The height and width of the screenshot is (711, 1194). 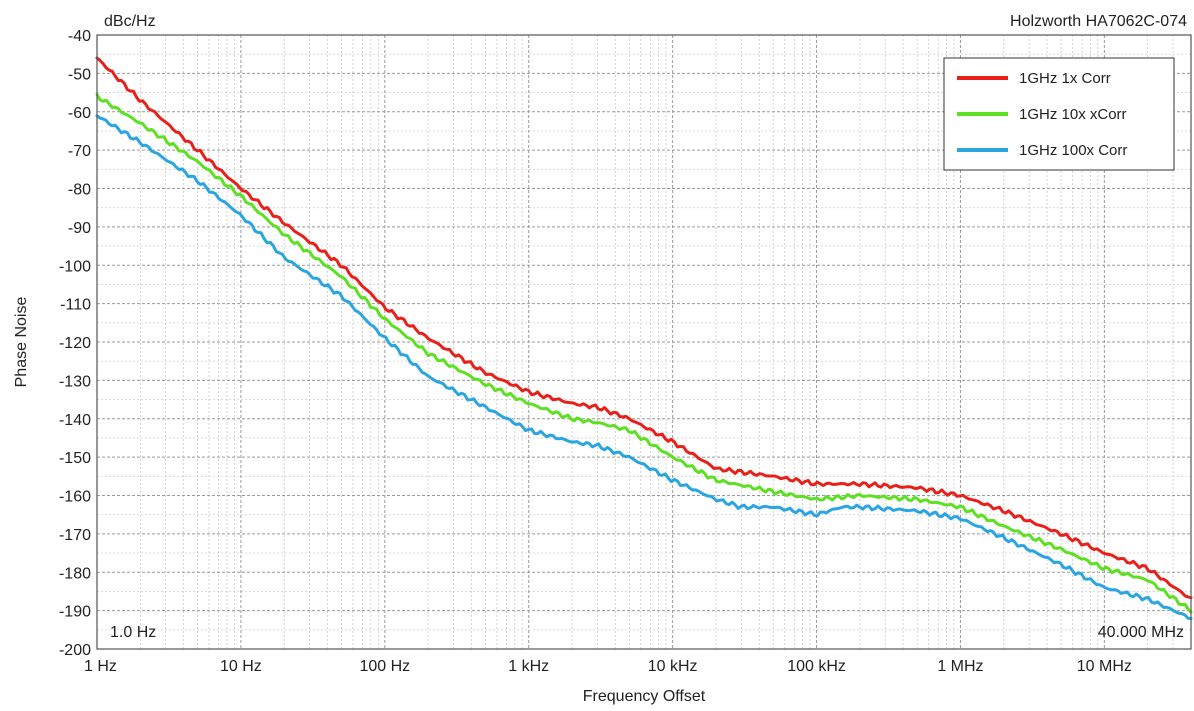 What do you see at coordinates (79, 151) in the screenshot?
I see `y-tick-label: -70` at bounding box center [79, 151].